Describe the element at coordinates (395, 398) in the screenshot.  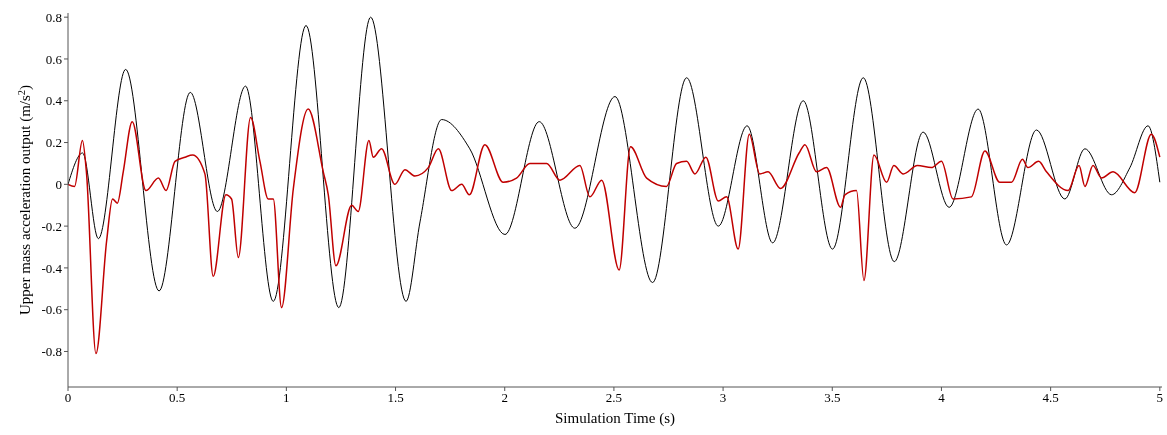
I see `x-tick-label: 1.5` at that location.